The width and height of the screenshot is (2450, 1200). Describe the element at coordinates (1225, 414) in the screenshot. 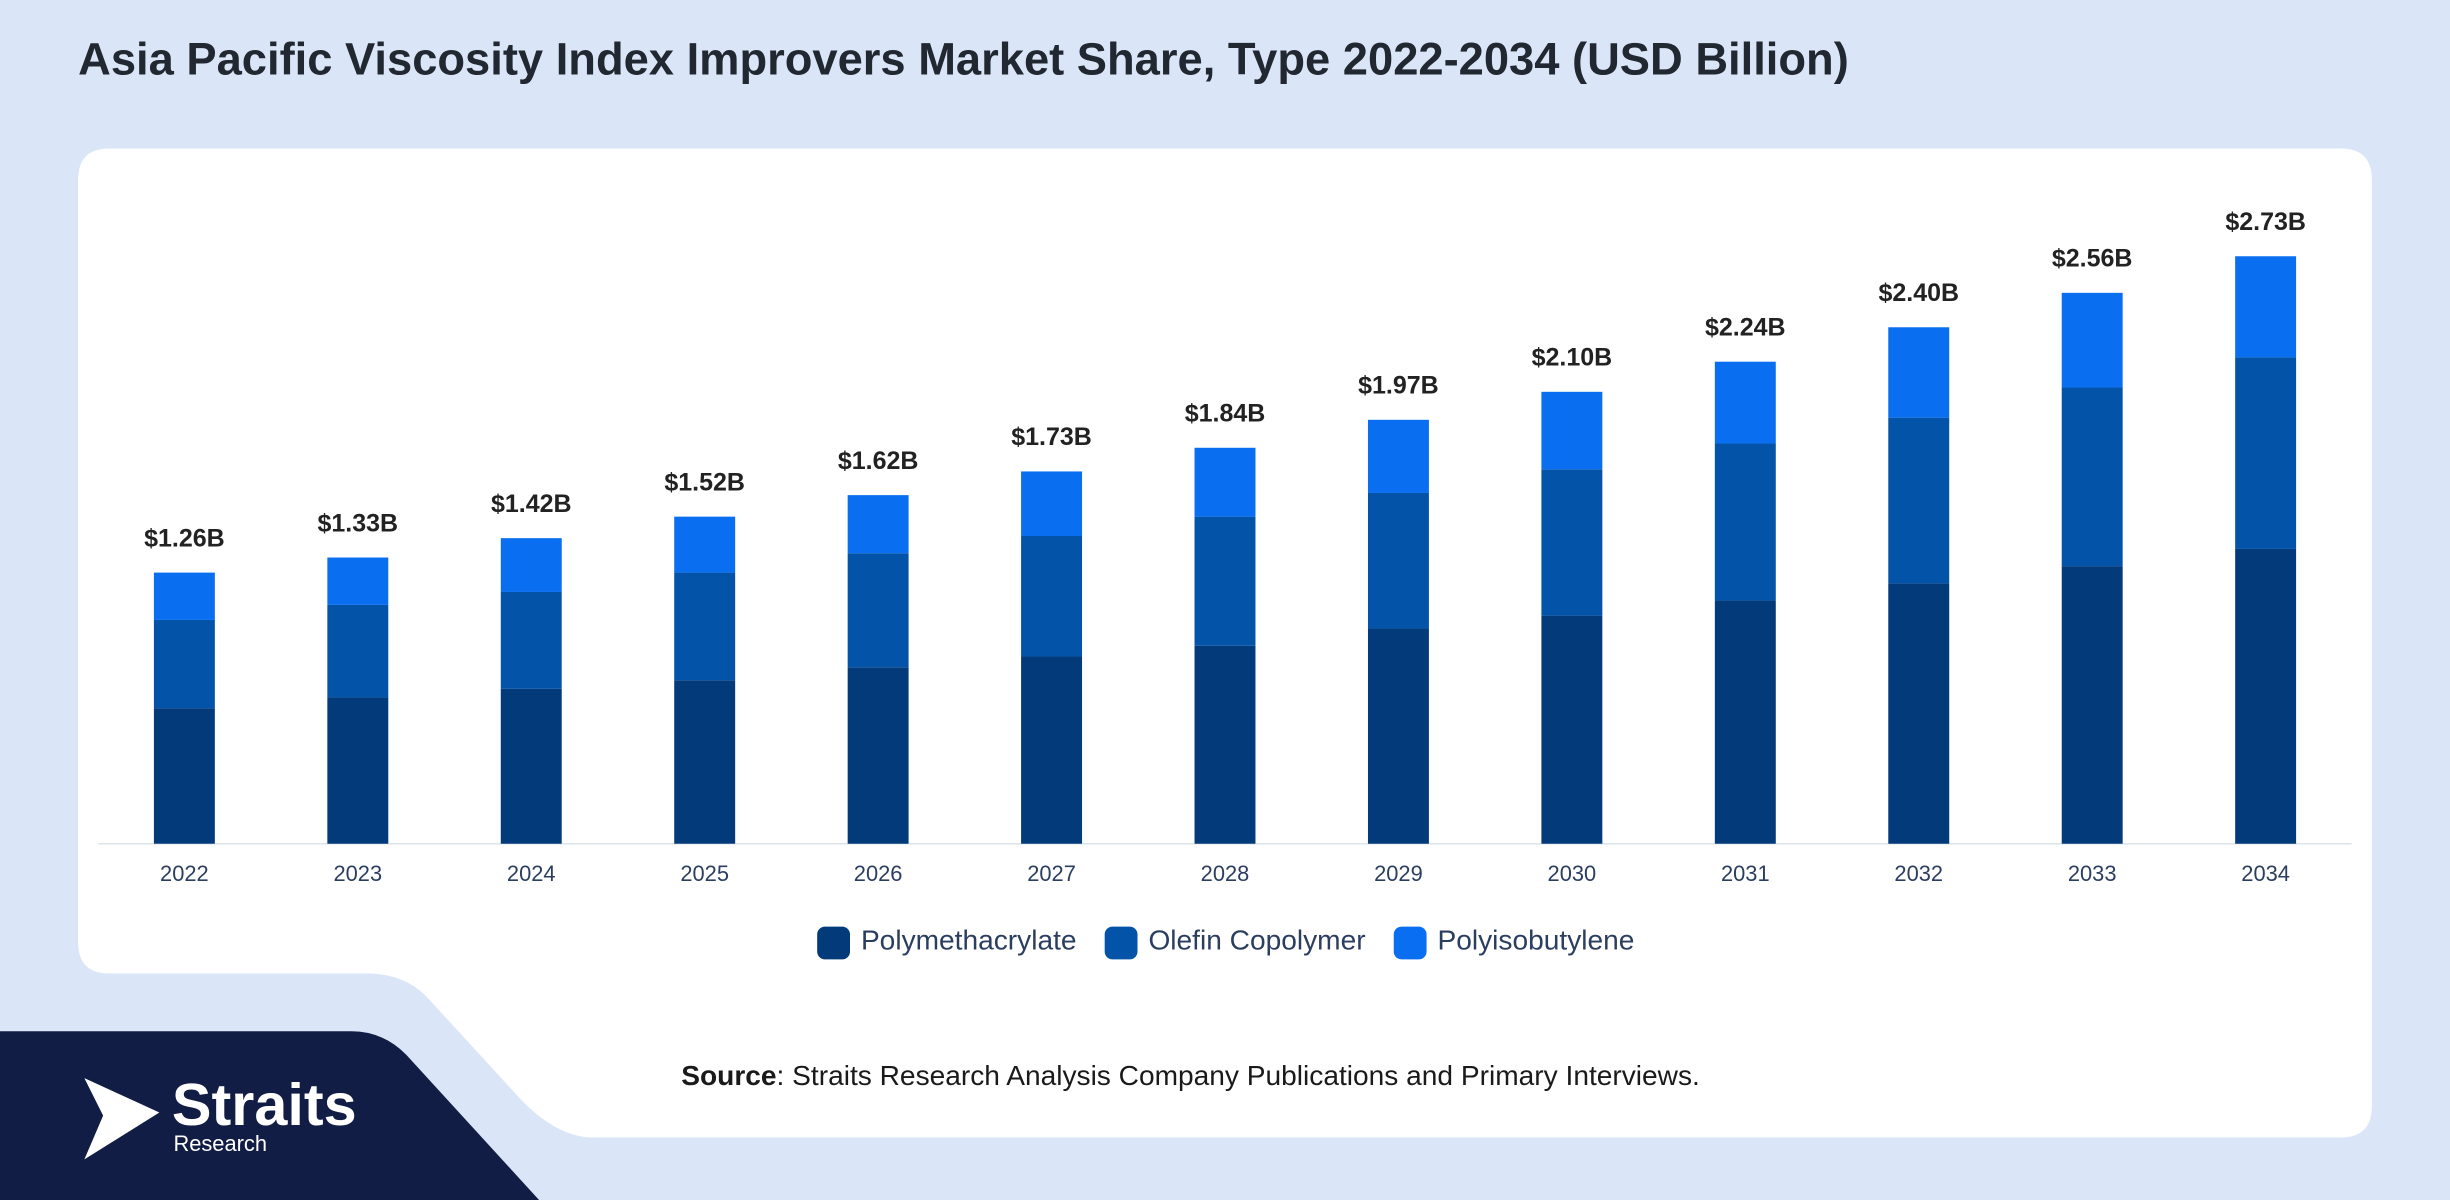

I see `total-label: $1.84B` at that location.